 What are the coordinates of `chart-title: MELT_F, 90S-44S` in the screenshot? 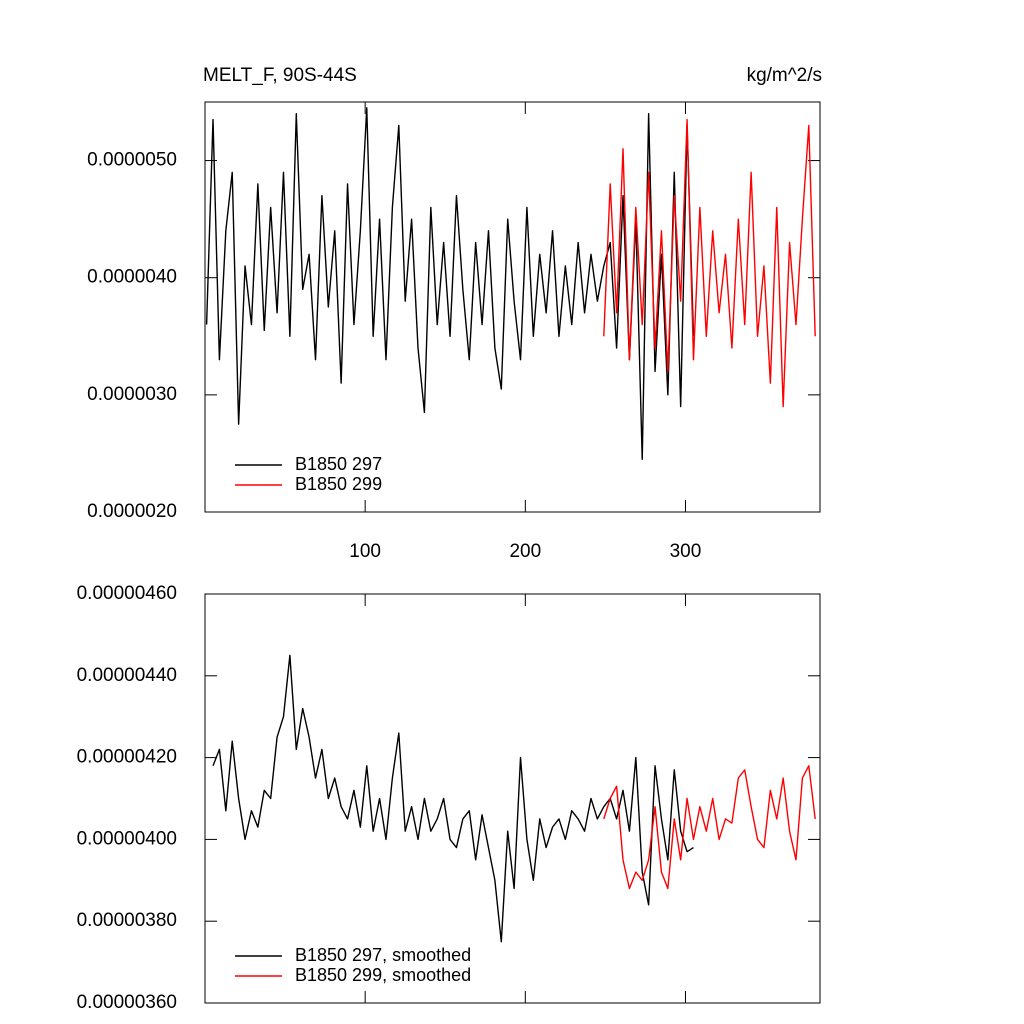 It's located at (280, 75).